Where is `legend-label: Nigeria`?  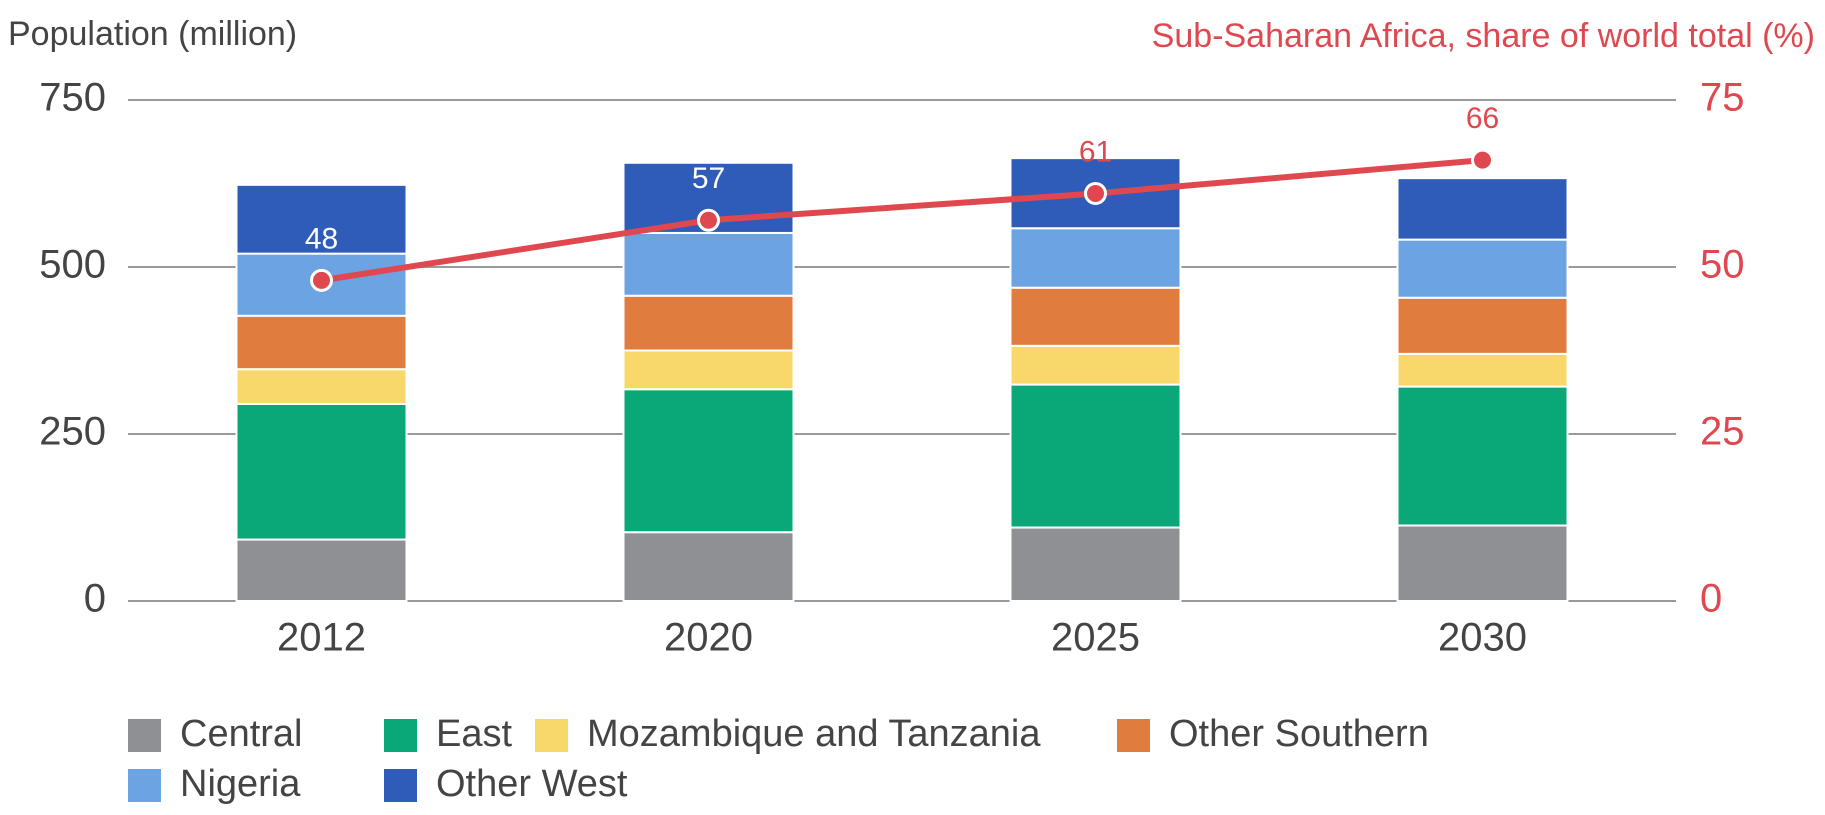
legend-label: Nigeria is located at coordinates (240, 784).